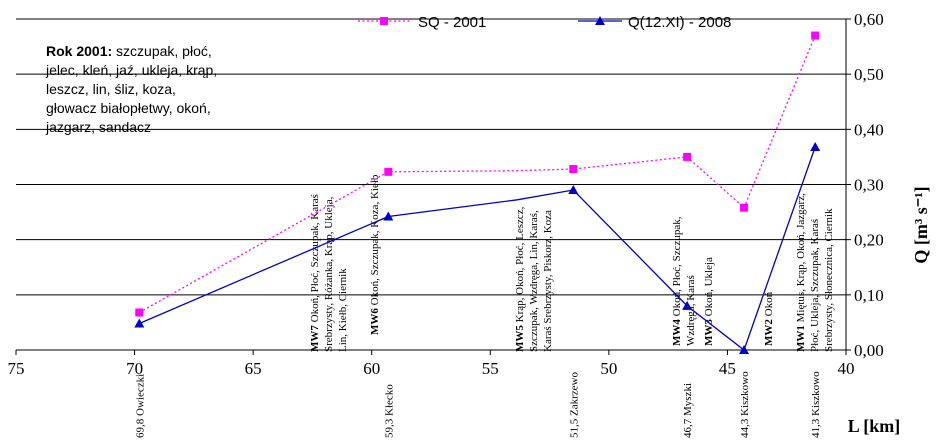  What do you see at coordinates (745, 404) in the screenshot?
I see `station-label: 44,3 Kiszkowo` at bounding box center [745, 404].